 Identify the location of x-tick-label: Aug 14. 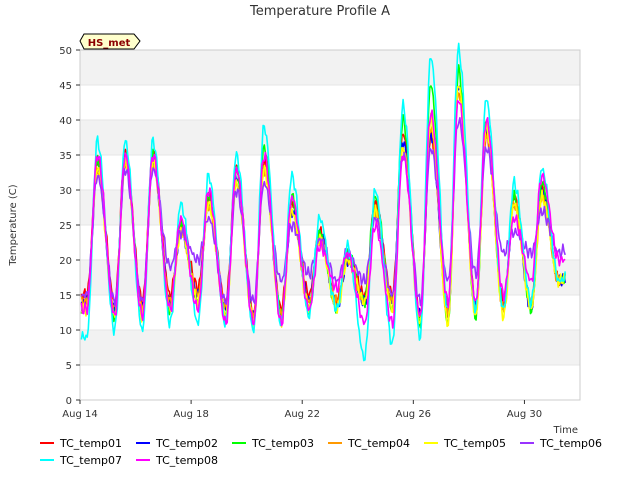
(79, 414).